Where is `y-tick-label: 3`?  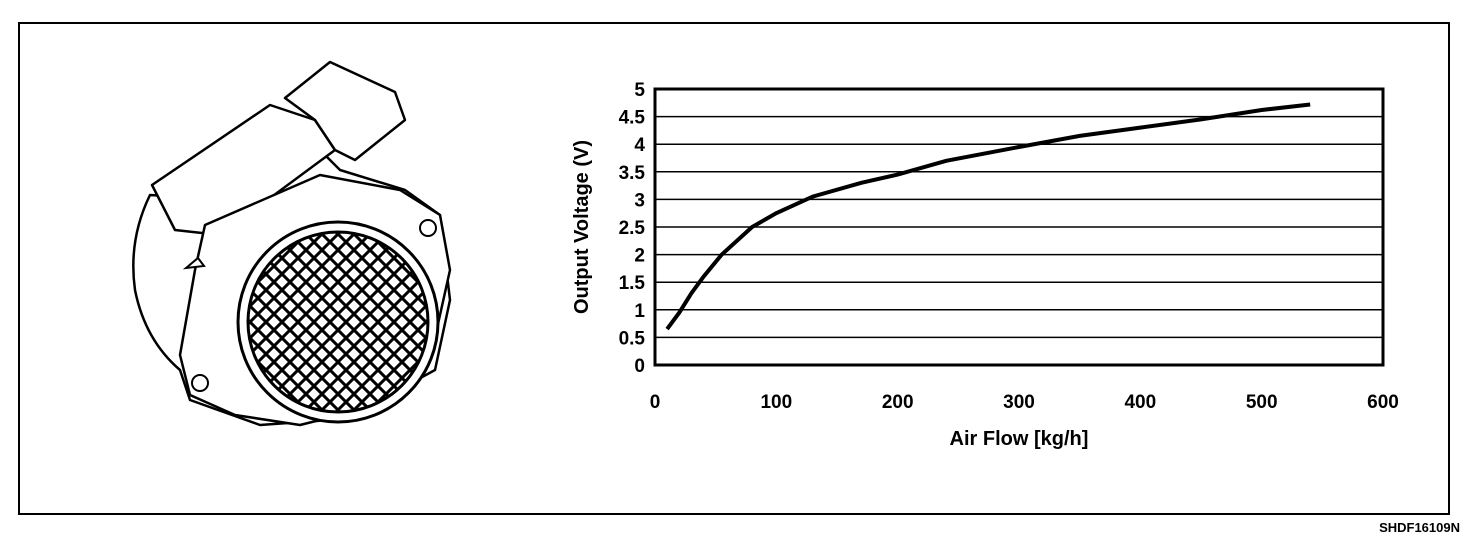
y-tick-label: 3 is located at coordinates (639, 200).